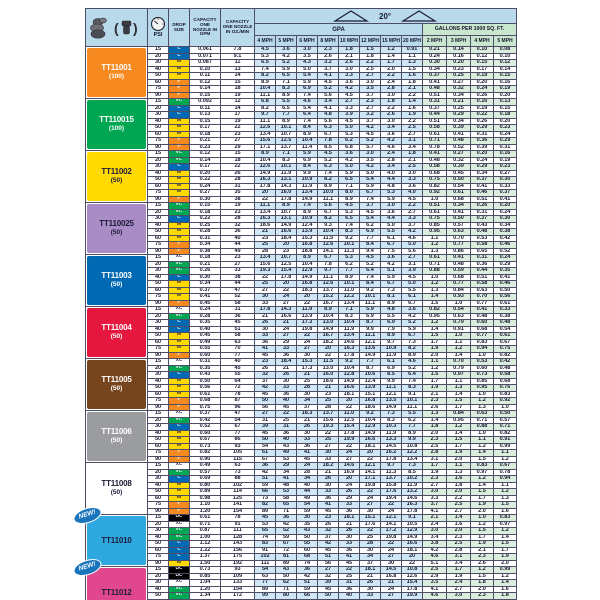 This screenshot has width=600, height=600. I want to click on nozzle-label-cell: TT11008 (50), so click(116, 488).